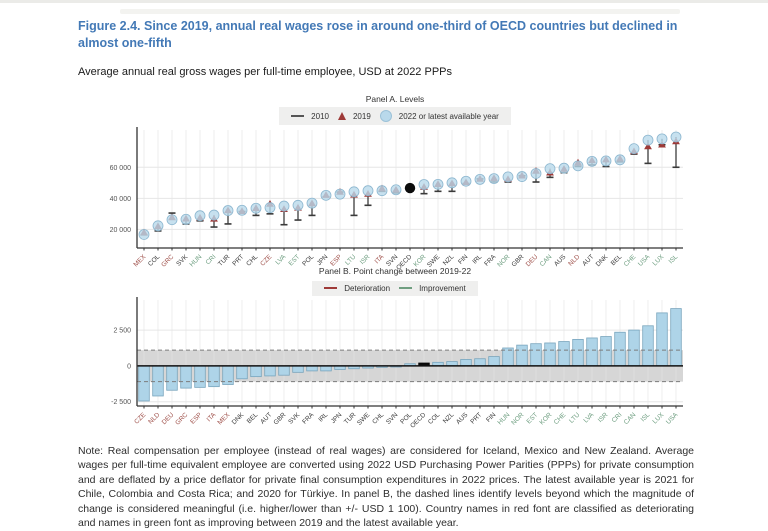  Describe the element at coordinates (400, 11) in the screenshot. I see `cropped-text-remnant` at that location.